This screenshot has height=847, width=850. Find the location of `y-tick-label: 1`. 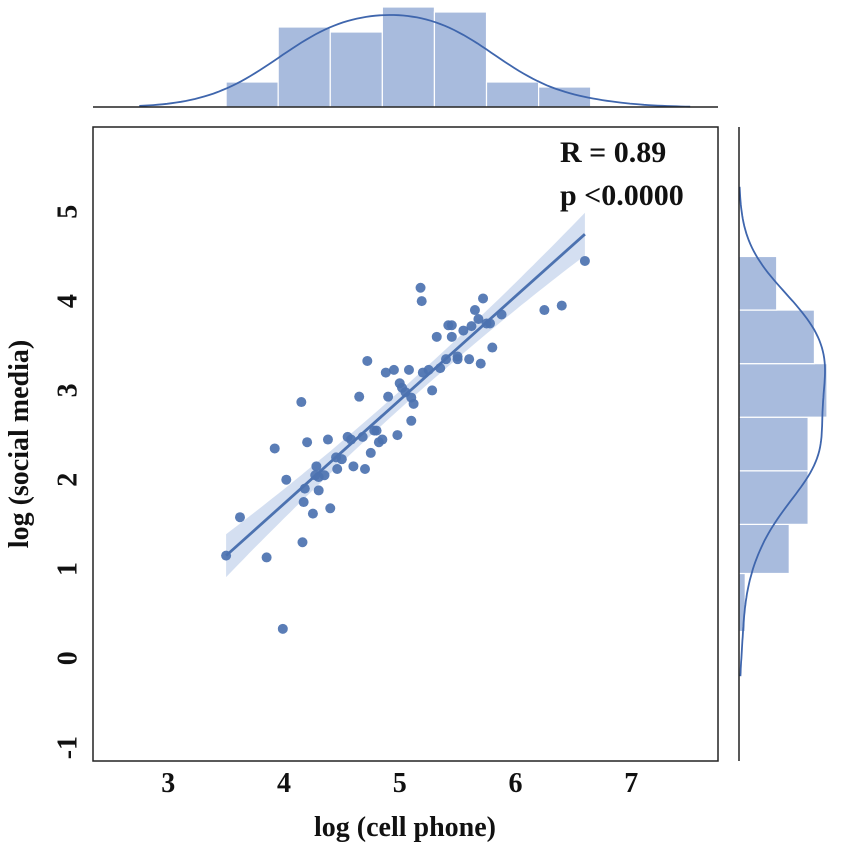

y-tick-label: 1 is located at coordinates (68, 569).